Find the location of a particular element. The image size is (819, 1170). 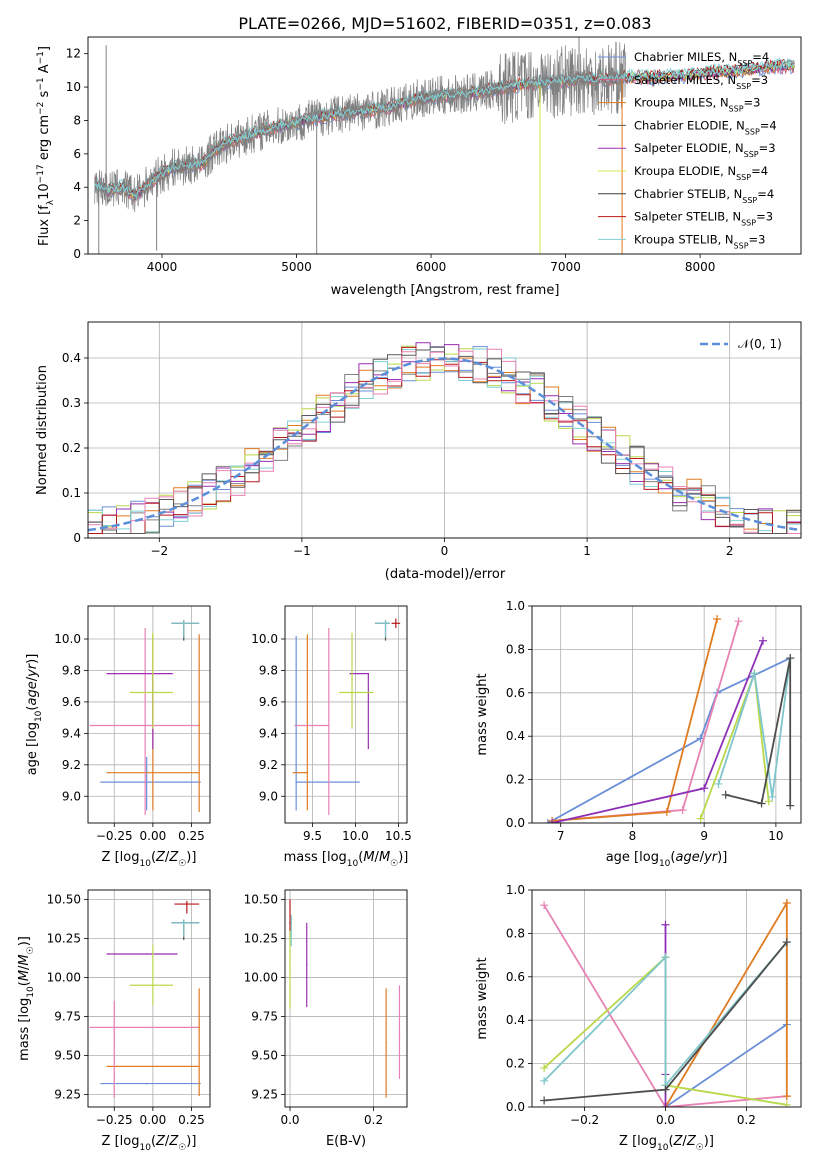

x-tick-label: 0.00 is located at coordinates (153, 836).